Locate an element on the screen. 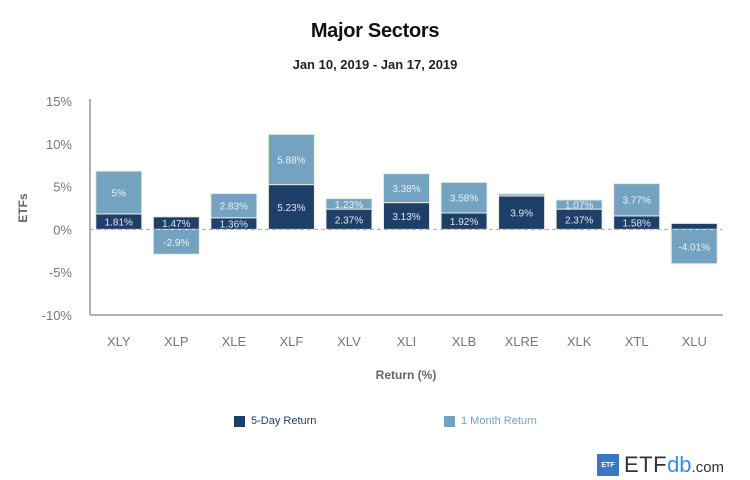  y-tick-label: -10% is located at coordinates (57, 315).